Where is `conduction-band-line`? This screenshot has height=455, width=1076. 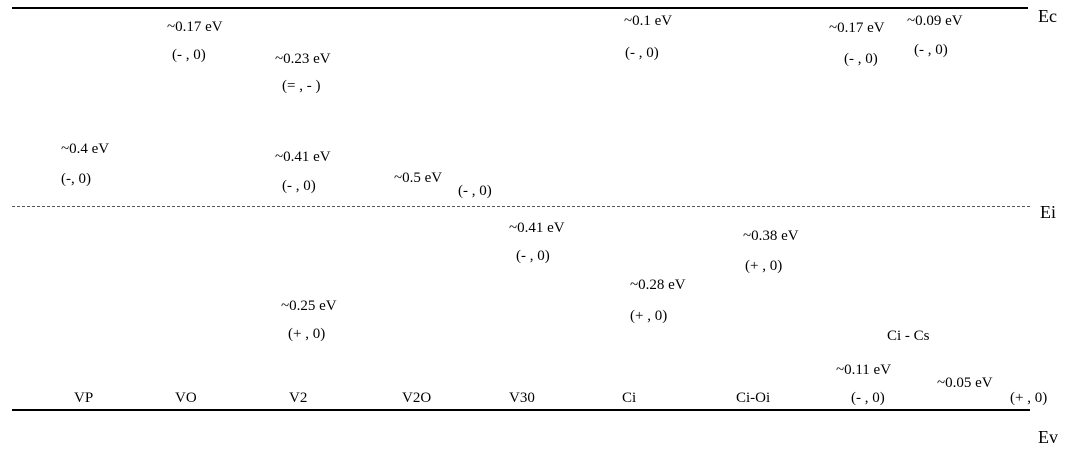 conduction-band-line is located at coordinates (520, 8).